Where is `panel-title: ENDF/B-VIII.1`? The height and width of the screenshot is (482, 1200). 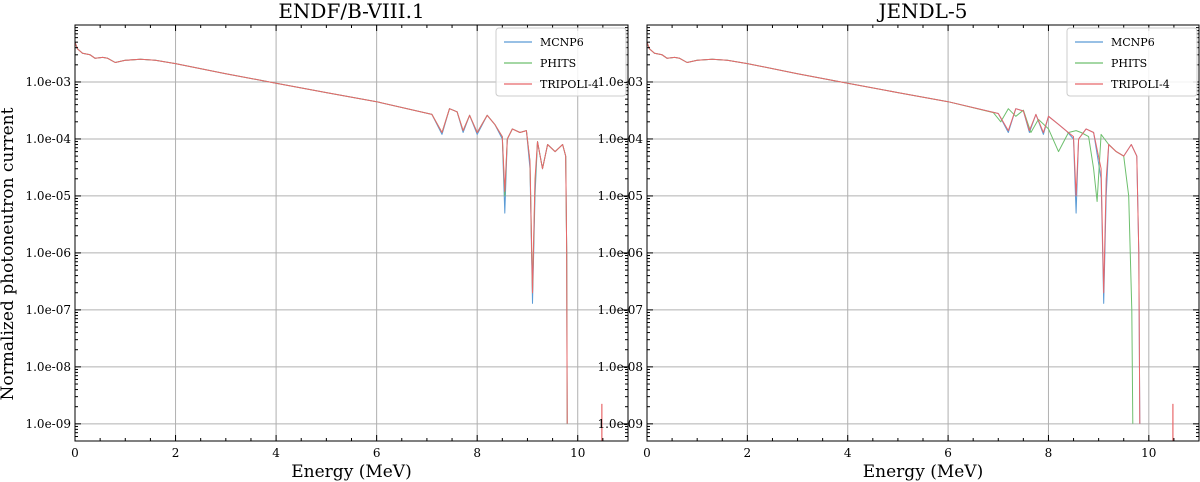 panel-title: ENDF/B-VIII.1 is located at coordinates (351, 11).